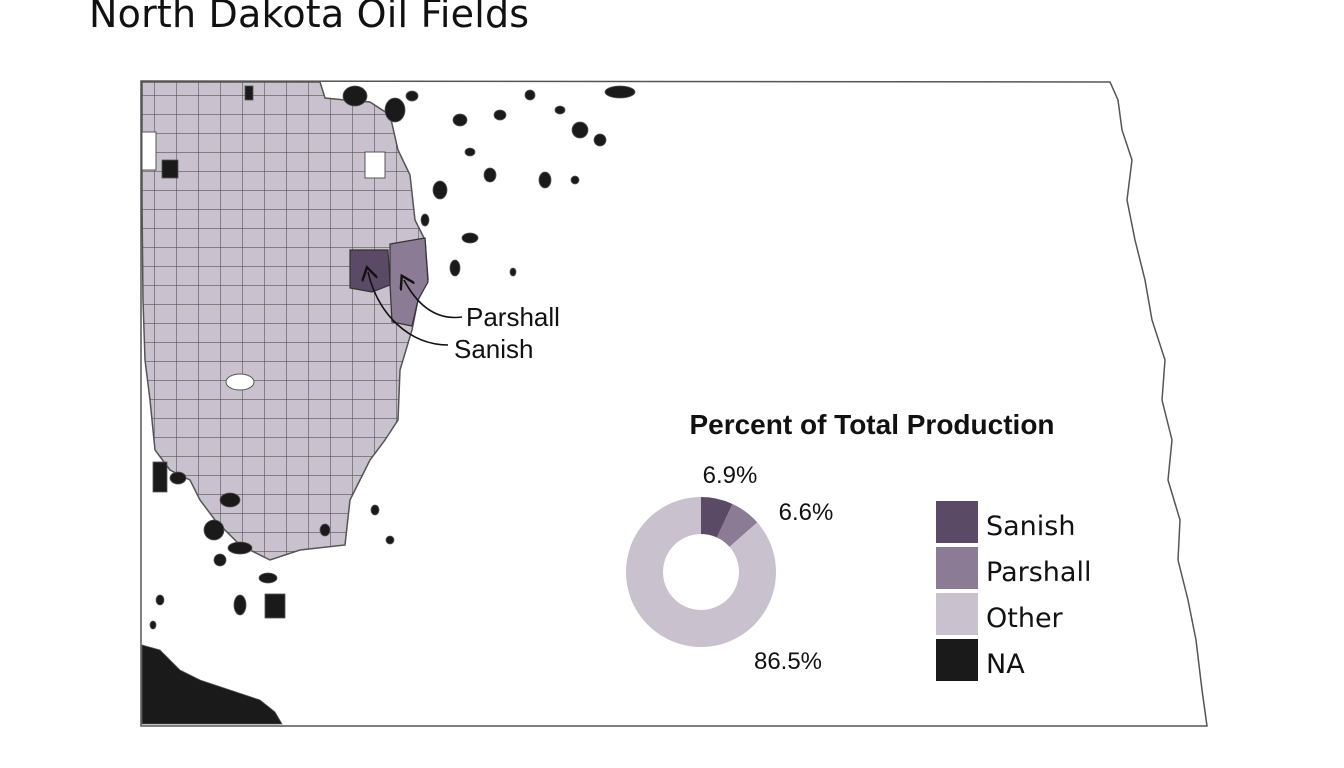 The width and height of the screenshot is (1344, 768). I want to click on pct-label-sanish: 6.9%, so click(730, 475).